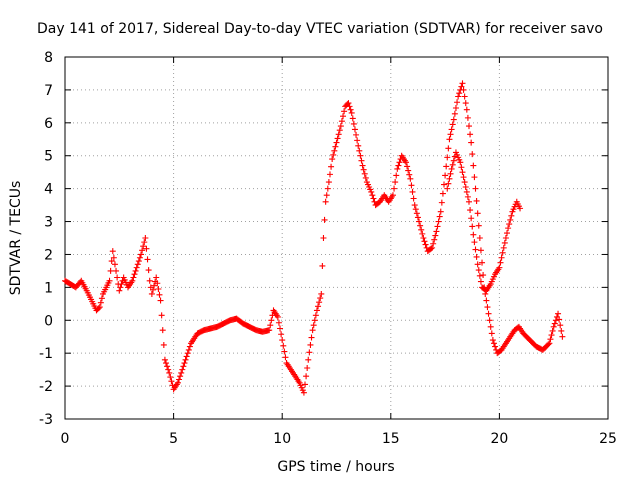 The width and height of the screenshot is (640, 480). Describe the element at coordinates (46, 387) in the screenshot. I see `y-tick-label: -2` at that location.